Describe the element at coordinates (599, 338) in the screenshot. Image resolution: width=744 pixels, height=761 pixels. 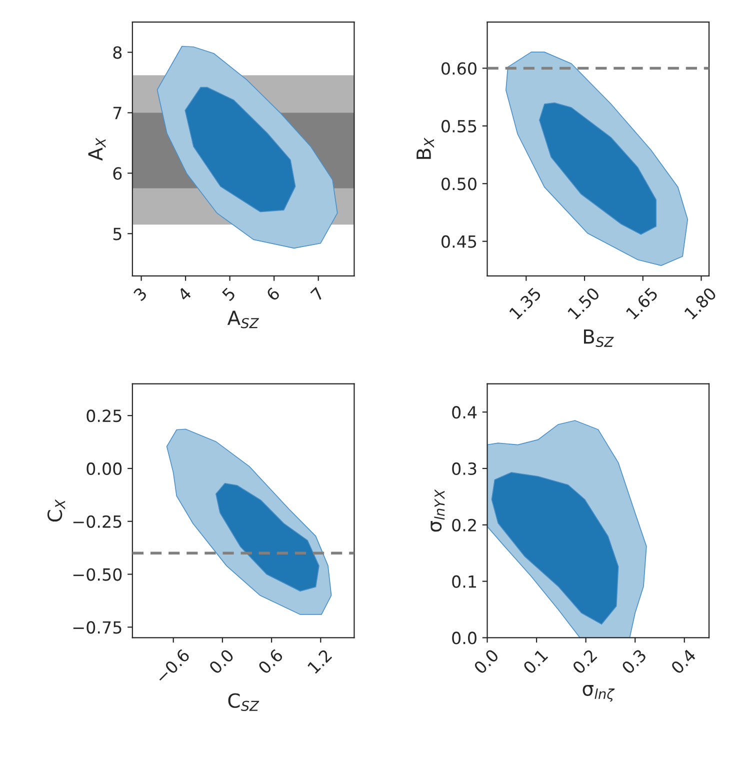
I see `x-axis-title: B$_{SZ}$` at that location.